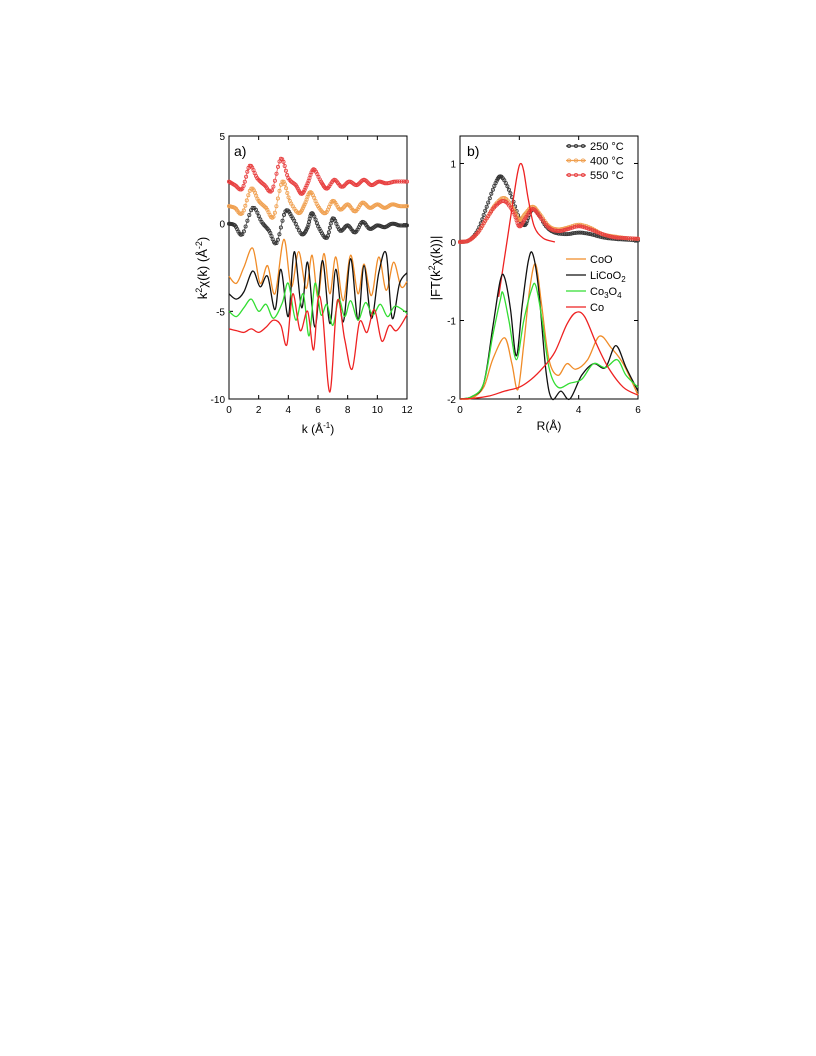 The height and width of the screenshot is (1056, 816). Describe the element at coordinates (608, 277) in the screenshot. I see `legend-label: LiCoO2` at that location.